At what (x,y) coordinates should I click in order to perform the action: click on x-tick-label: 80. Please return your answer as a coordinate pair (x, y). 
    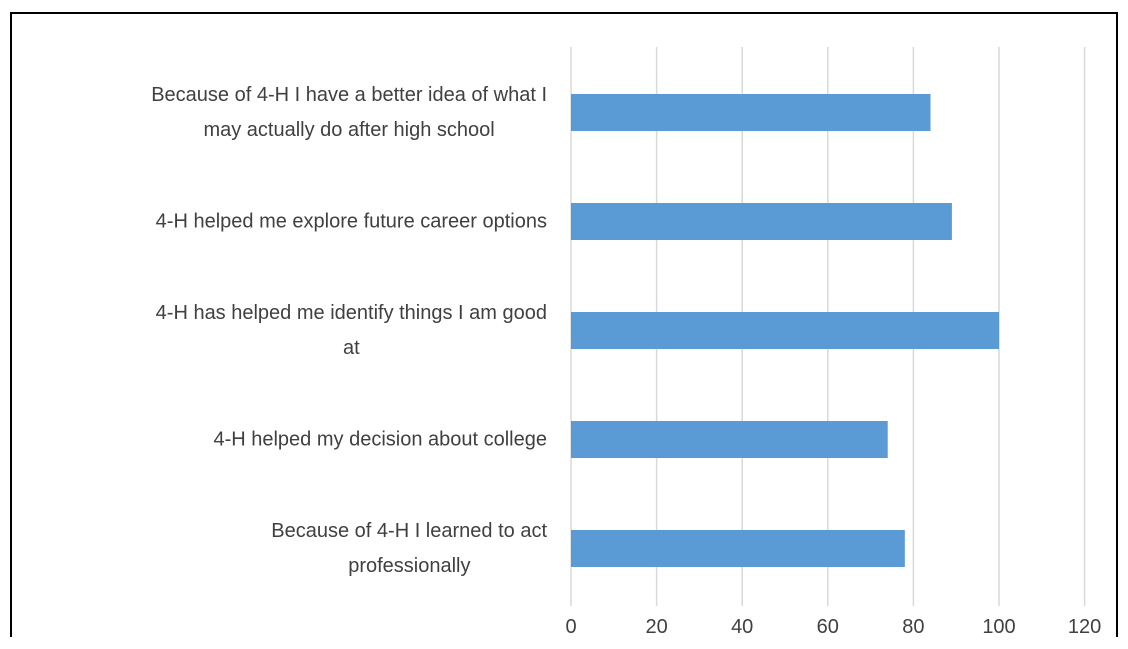
    Looking at the image, I should click on (913, 627).